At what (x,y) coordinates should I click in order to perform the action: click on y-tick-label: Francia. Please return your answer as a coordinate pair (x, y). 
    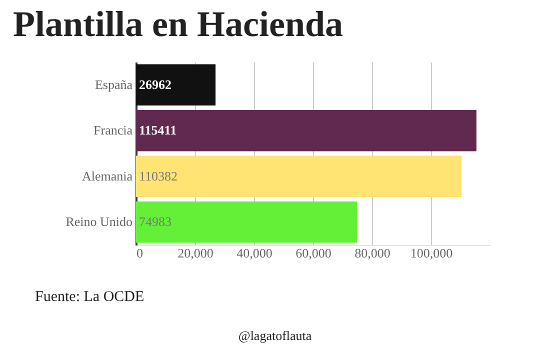
    Looking at the image, I should click on (113, 130).